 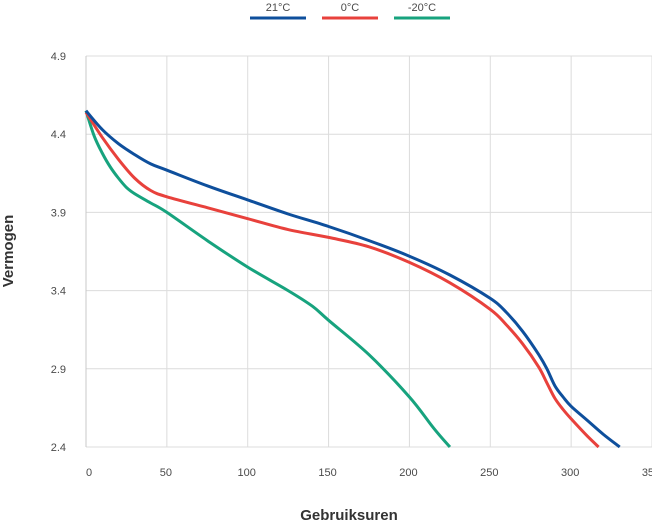 What do you see at coordinates (489, 473) in the screenshot?
I see `x-tick-label: 250` at bounding box center [489, 473].